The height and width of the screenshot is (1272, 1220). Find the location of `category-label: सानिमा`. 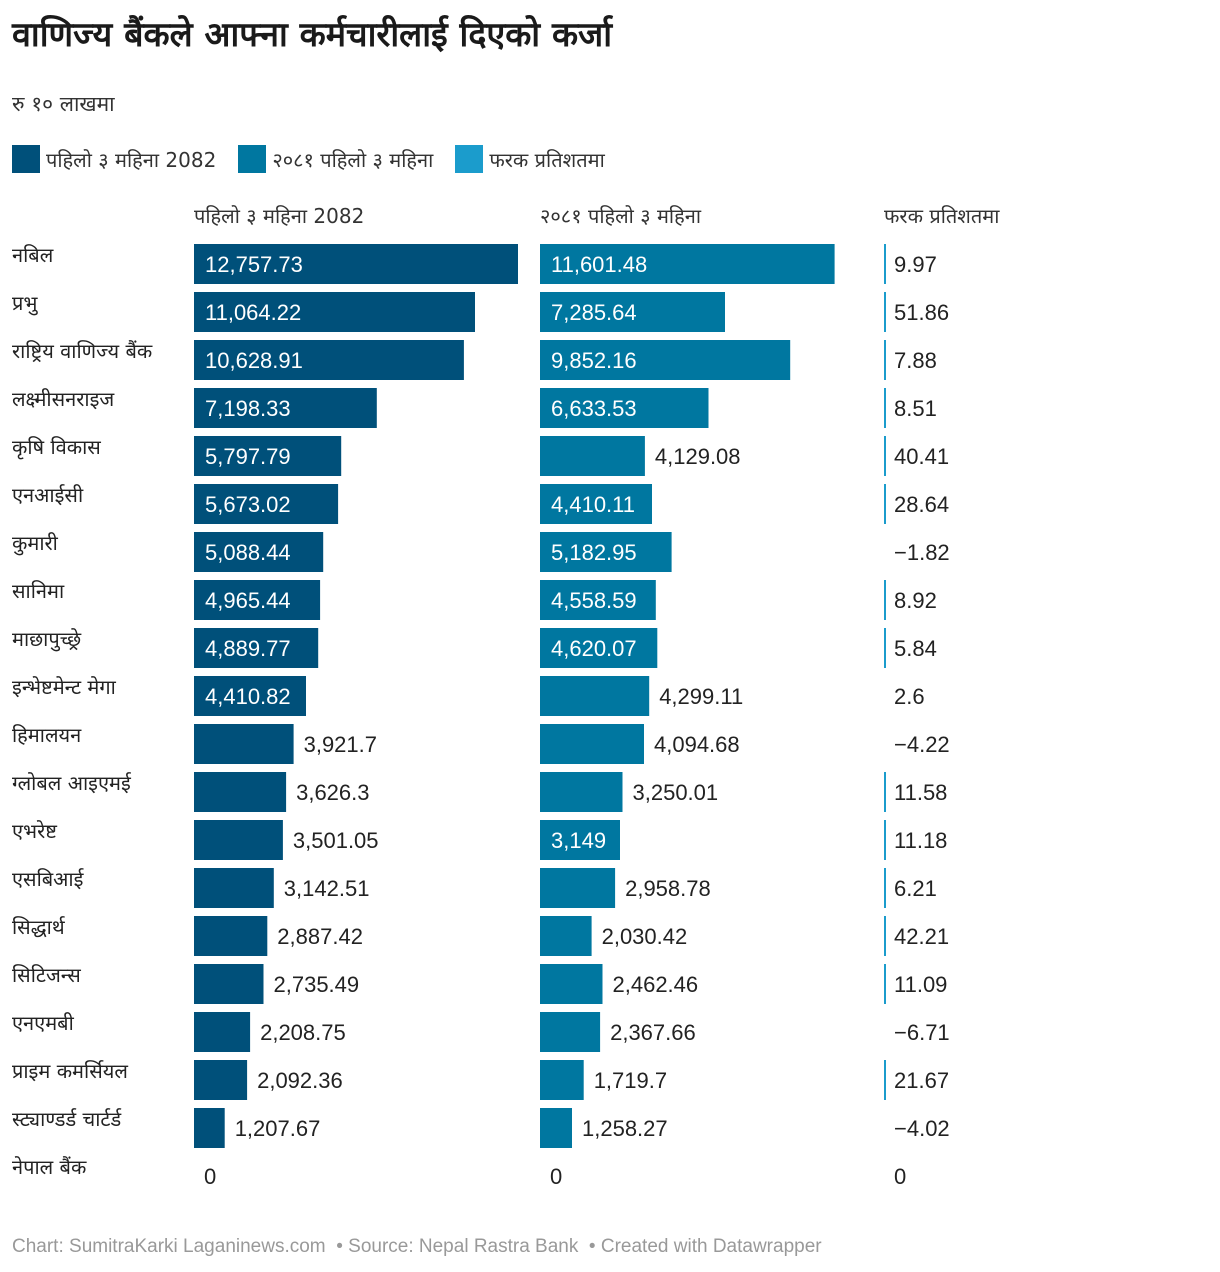

category-label: सानिमा is located at coordinates (38, 591).